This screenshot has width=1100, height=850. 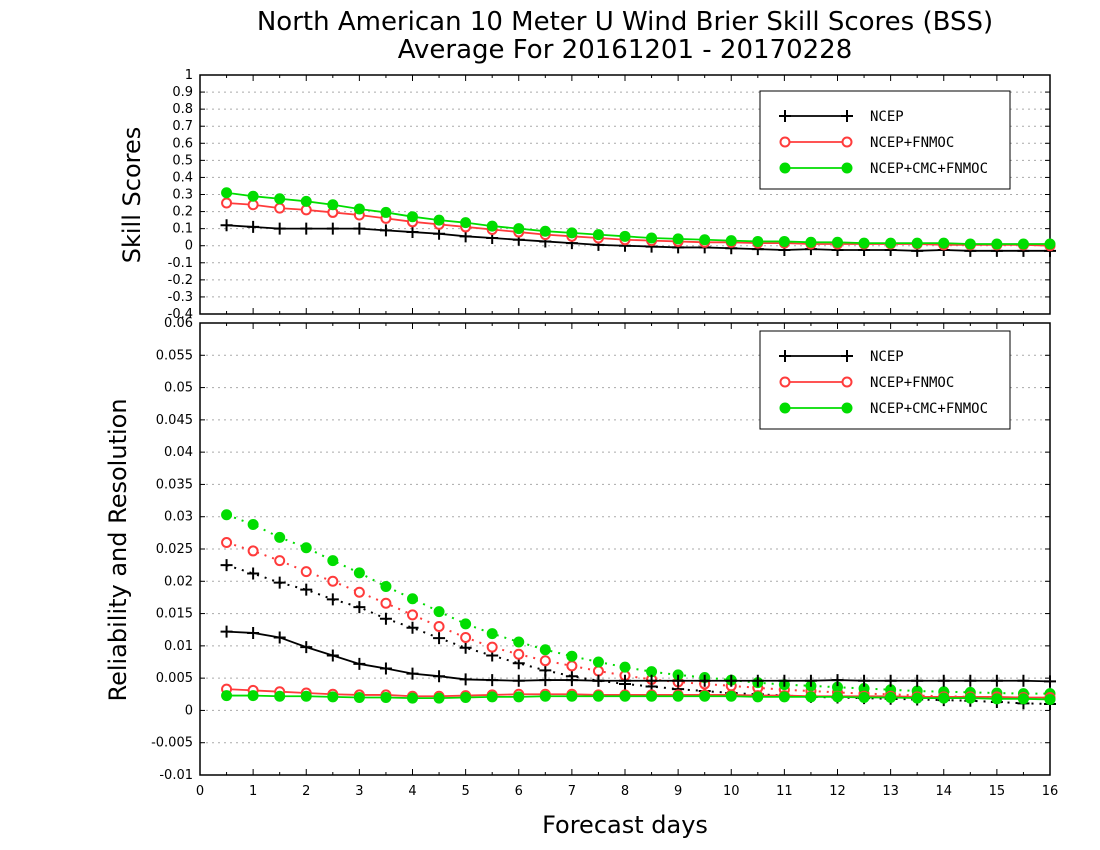 What do you see at coordinates (678, 791) in the screenshot?
I see `x-tick-label: 9` at bounding box center [678, 791].